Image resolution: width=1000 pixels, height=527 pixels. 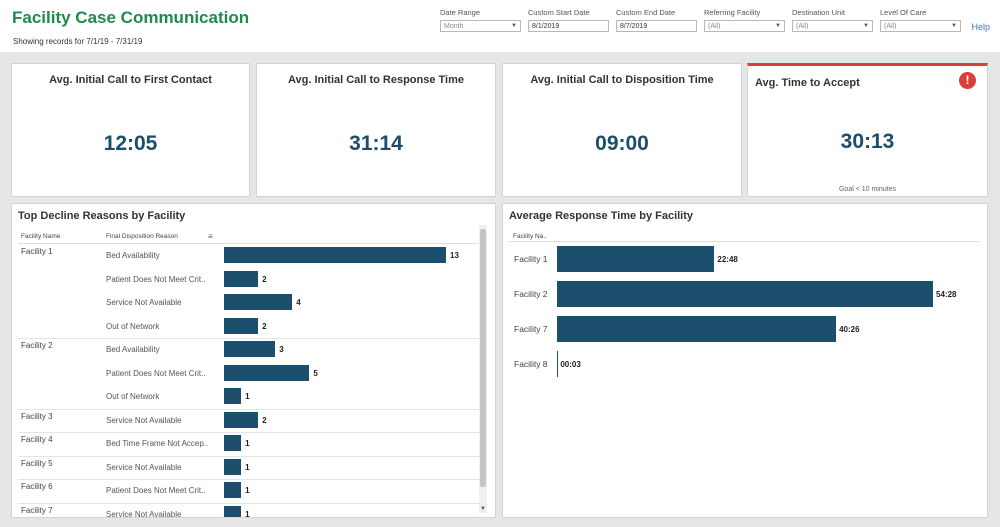 I want to click on table-row: Out of Network 1, so click(x=247, y=397).